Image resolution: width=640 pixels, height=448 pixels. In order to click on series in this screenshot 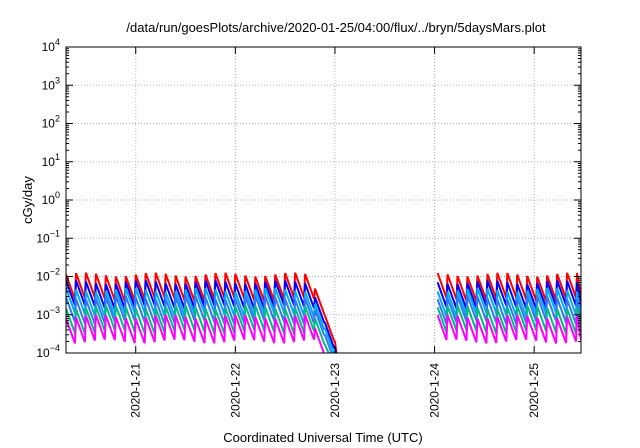, I will do `click(323, 312)`.